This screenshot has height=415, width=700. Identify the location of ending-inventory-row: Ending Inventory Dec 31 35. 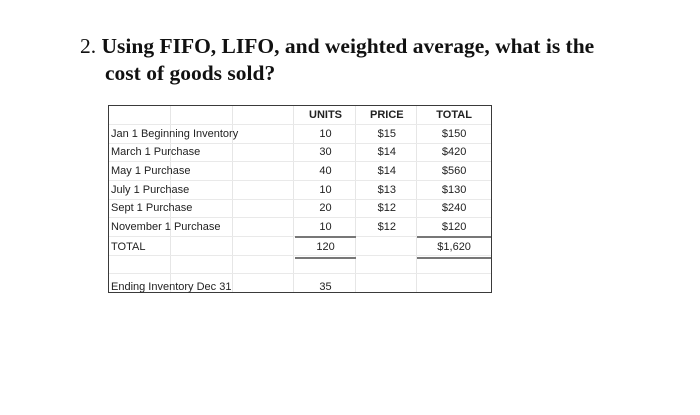
(300, 286).